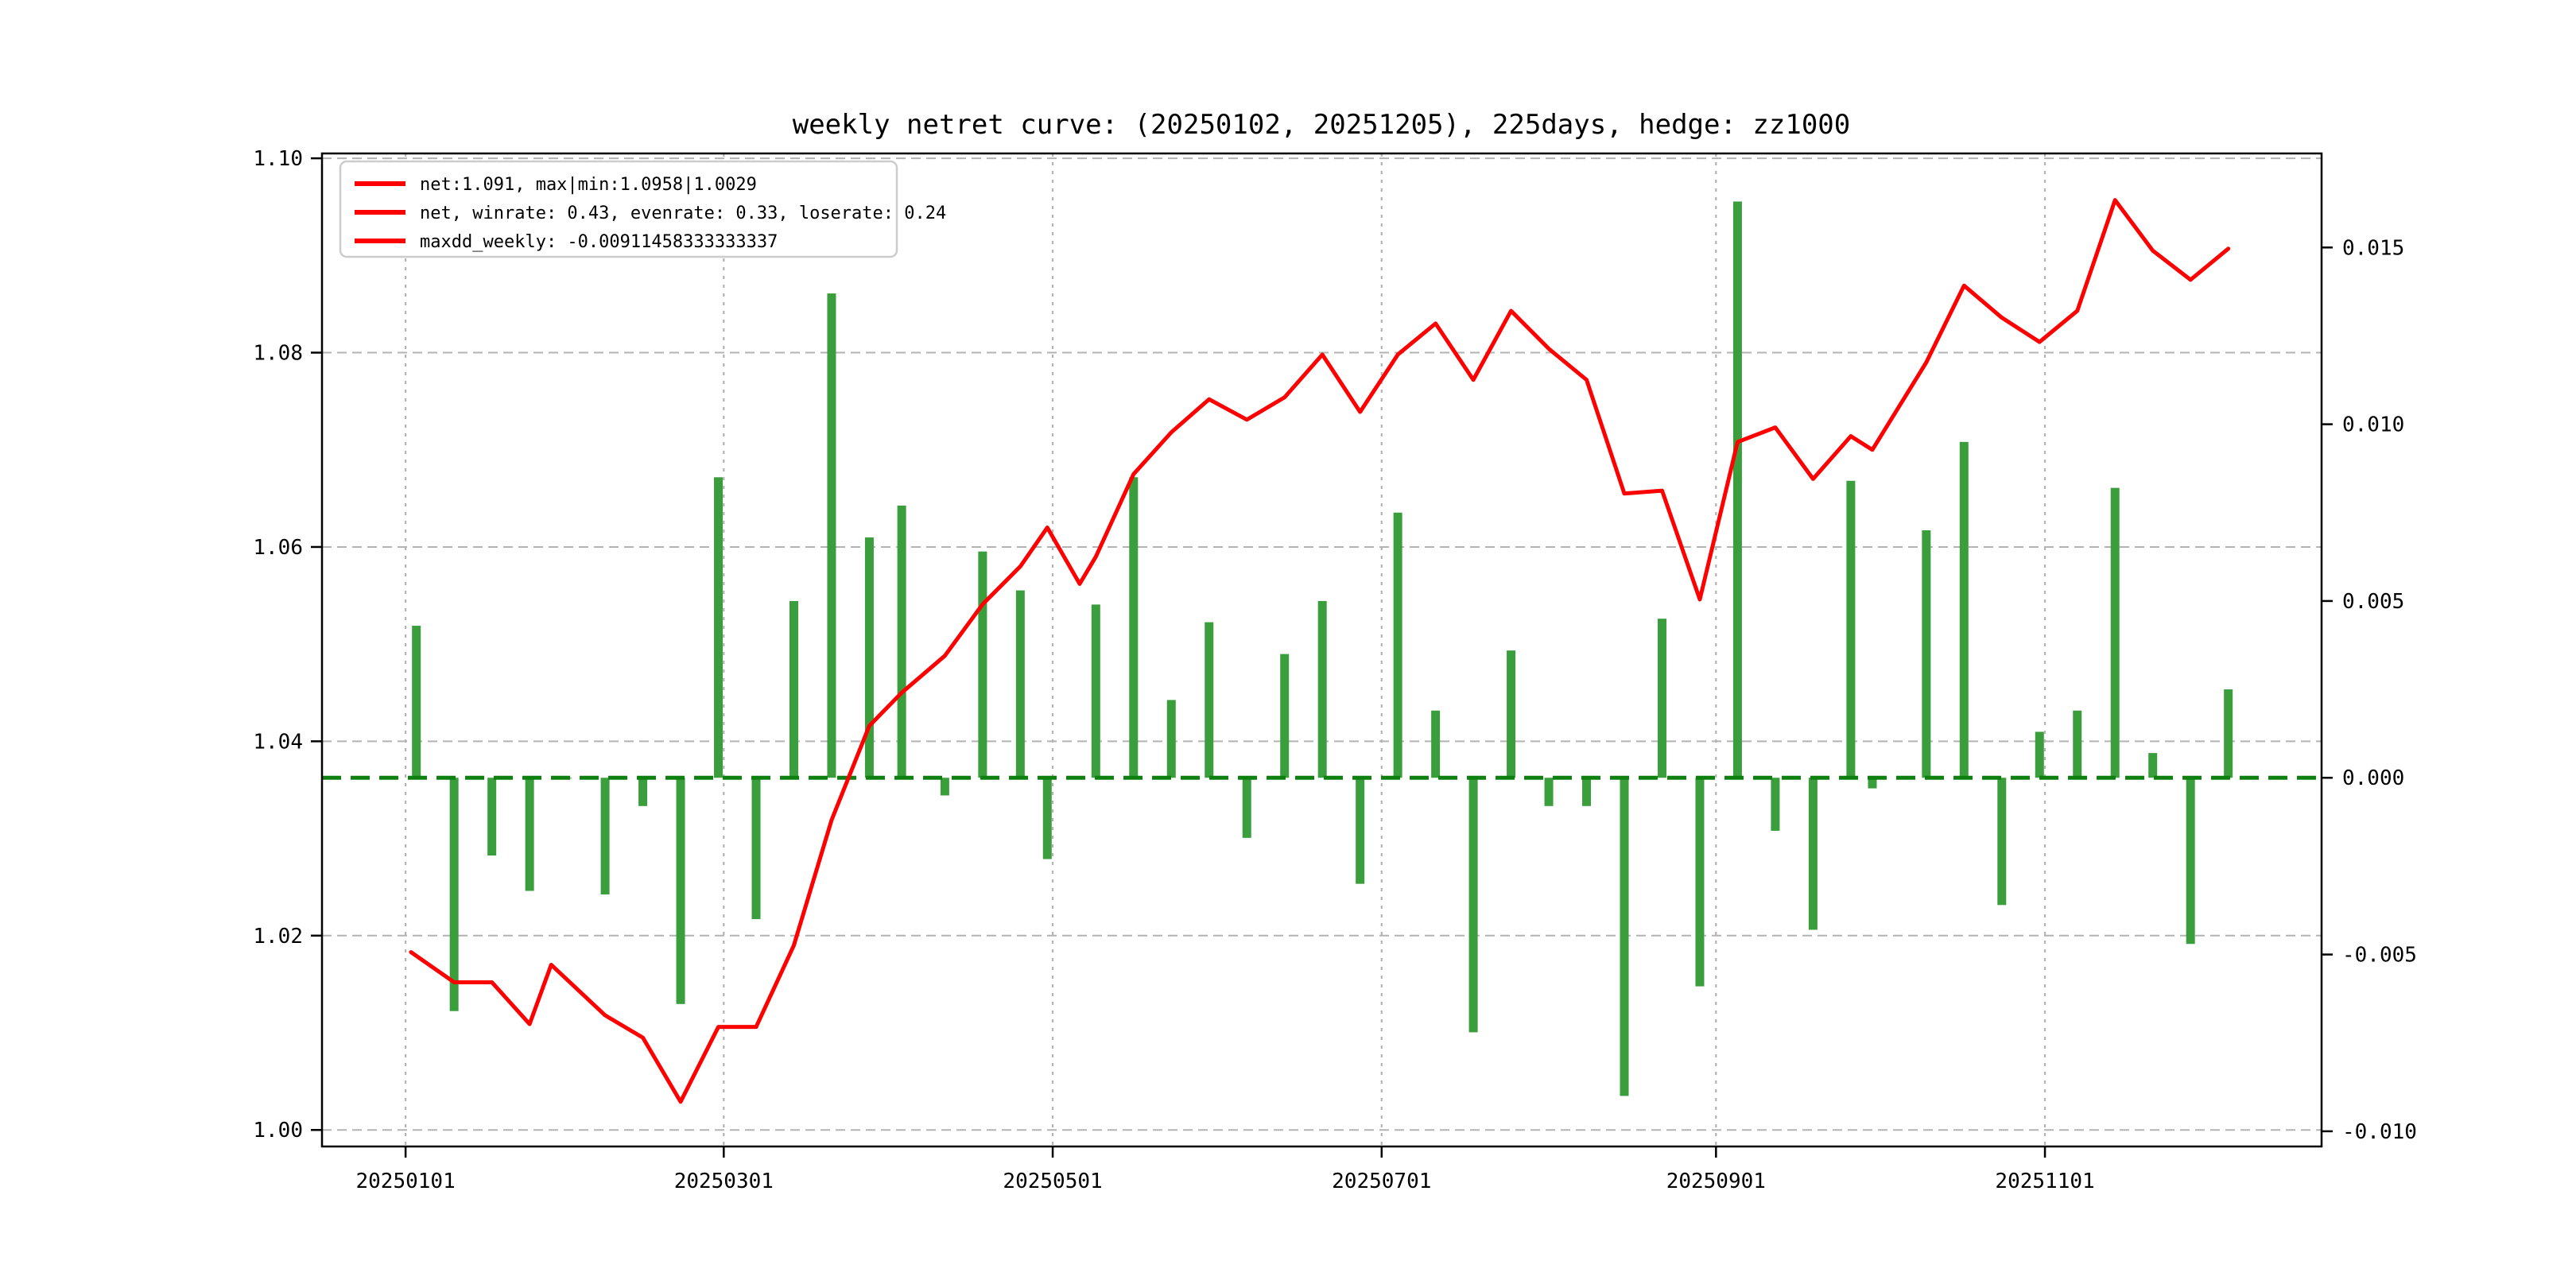 The image size is (2576, 1288). I want to click on y-left-tick-label: 1.10, so click(278, 159).